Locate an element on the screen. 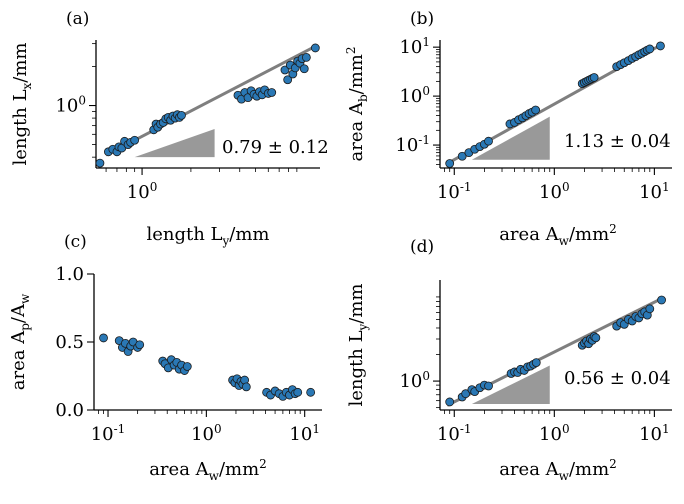  panel-label-d: (d) is located at coordinates (422, 247).